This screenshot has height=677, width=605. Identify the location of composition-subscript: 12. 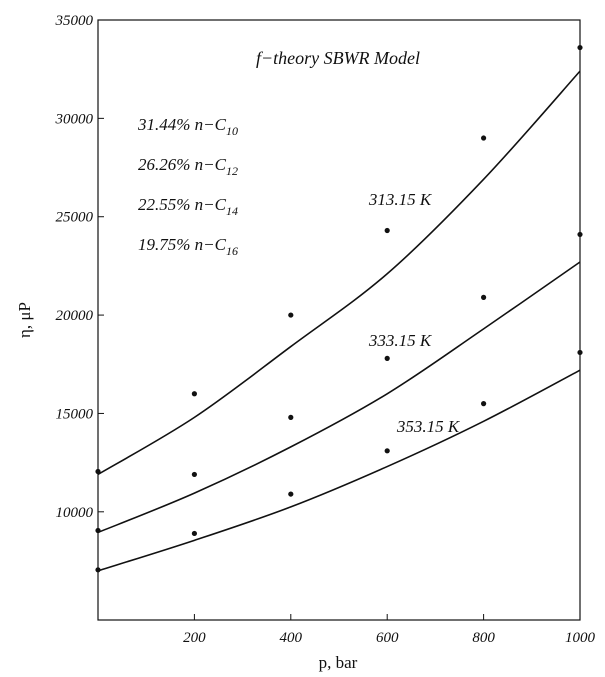
(232, 171).